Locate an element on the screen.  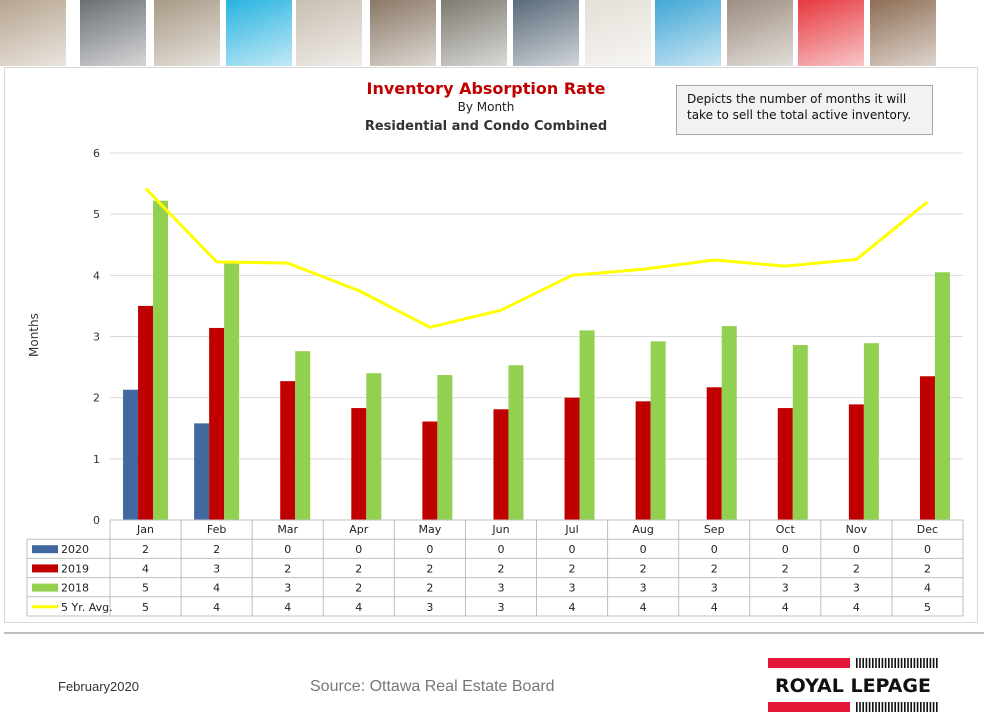
bar-2019-May is located at coordinates (430, 470).